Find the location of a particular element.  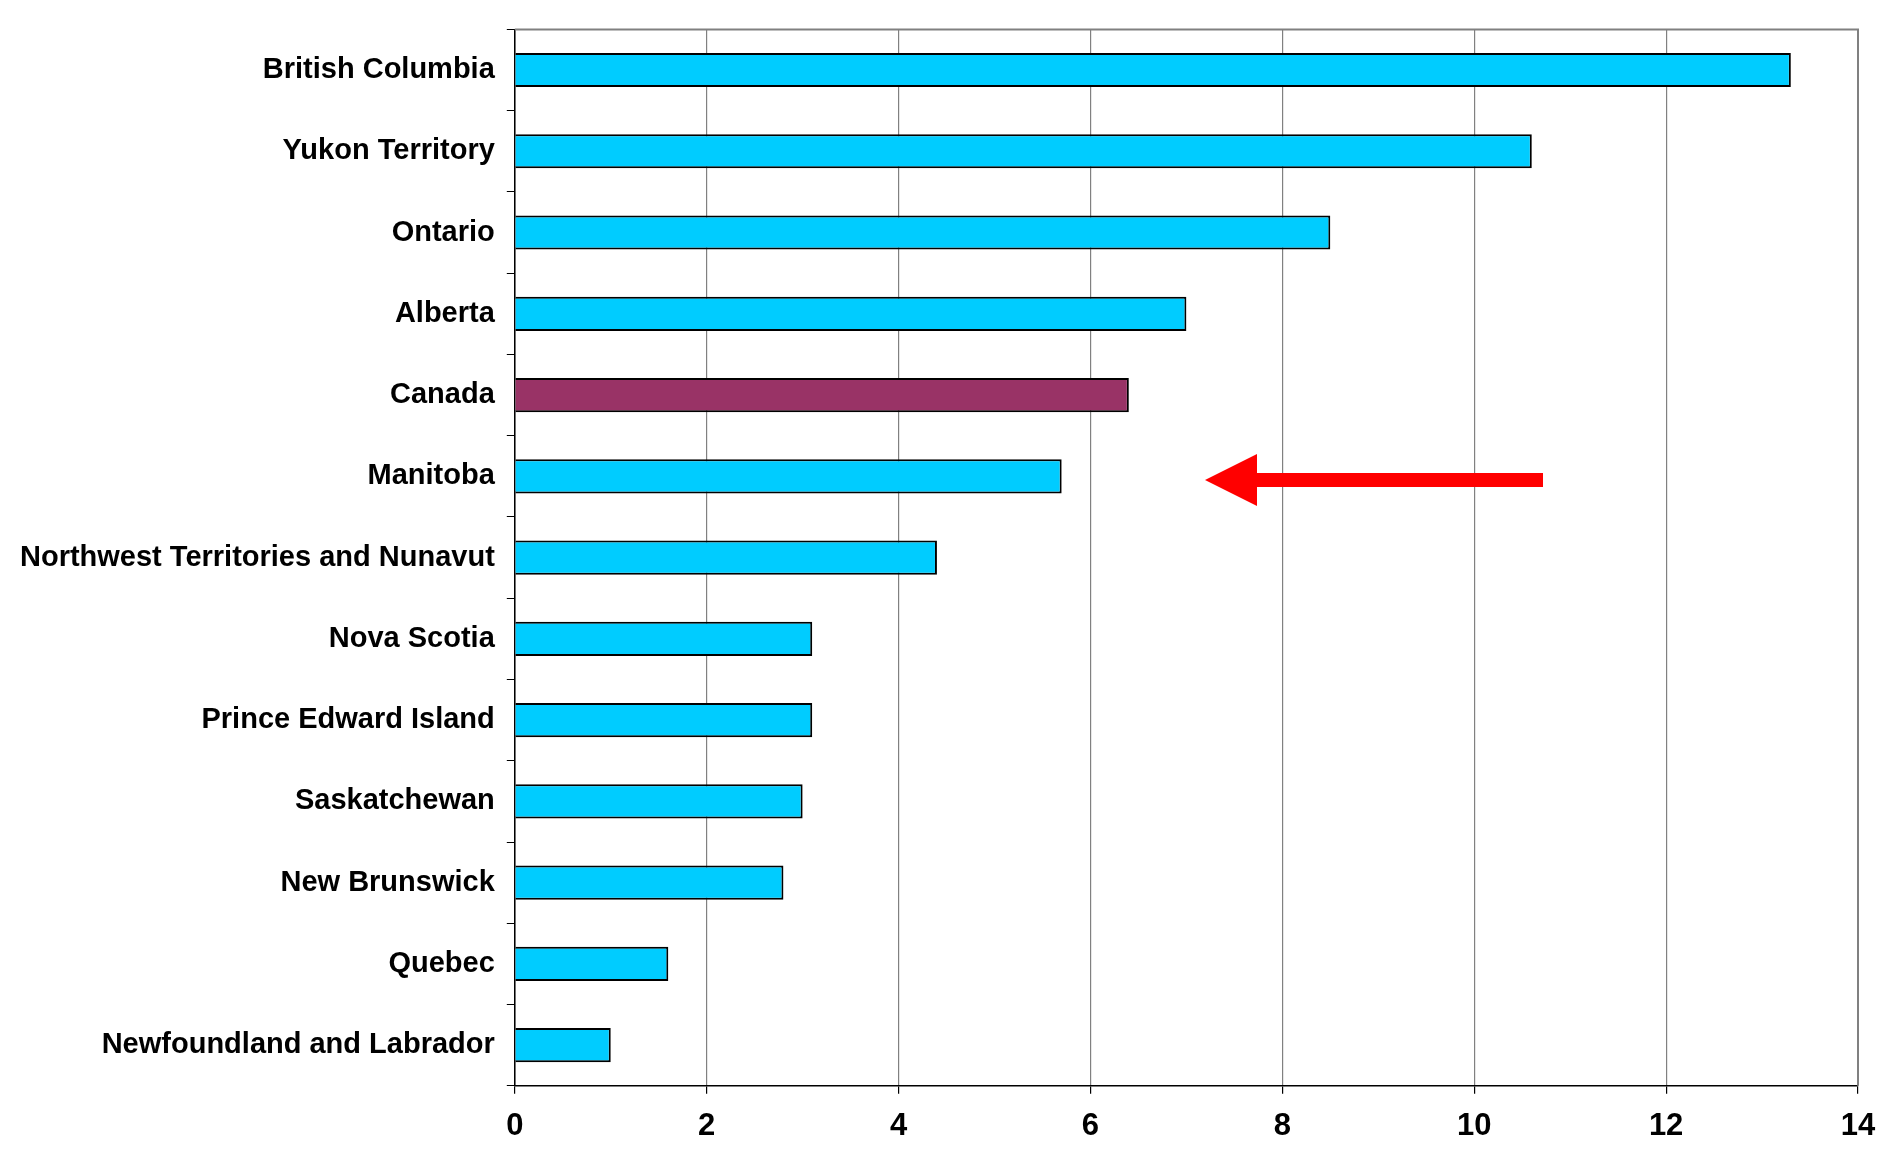

x-tick-label: 4 is located at coordinates (898, 1124).